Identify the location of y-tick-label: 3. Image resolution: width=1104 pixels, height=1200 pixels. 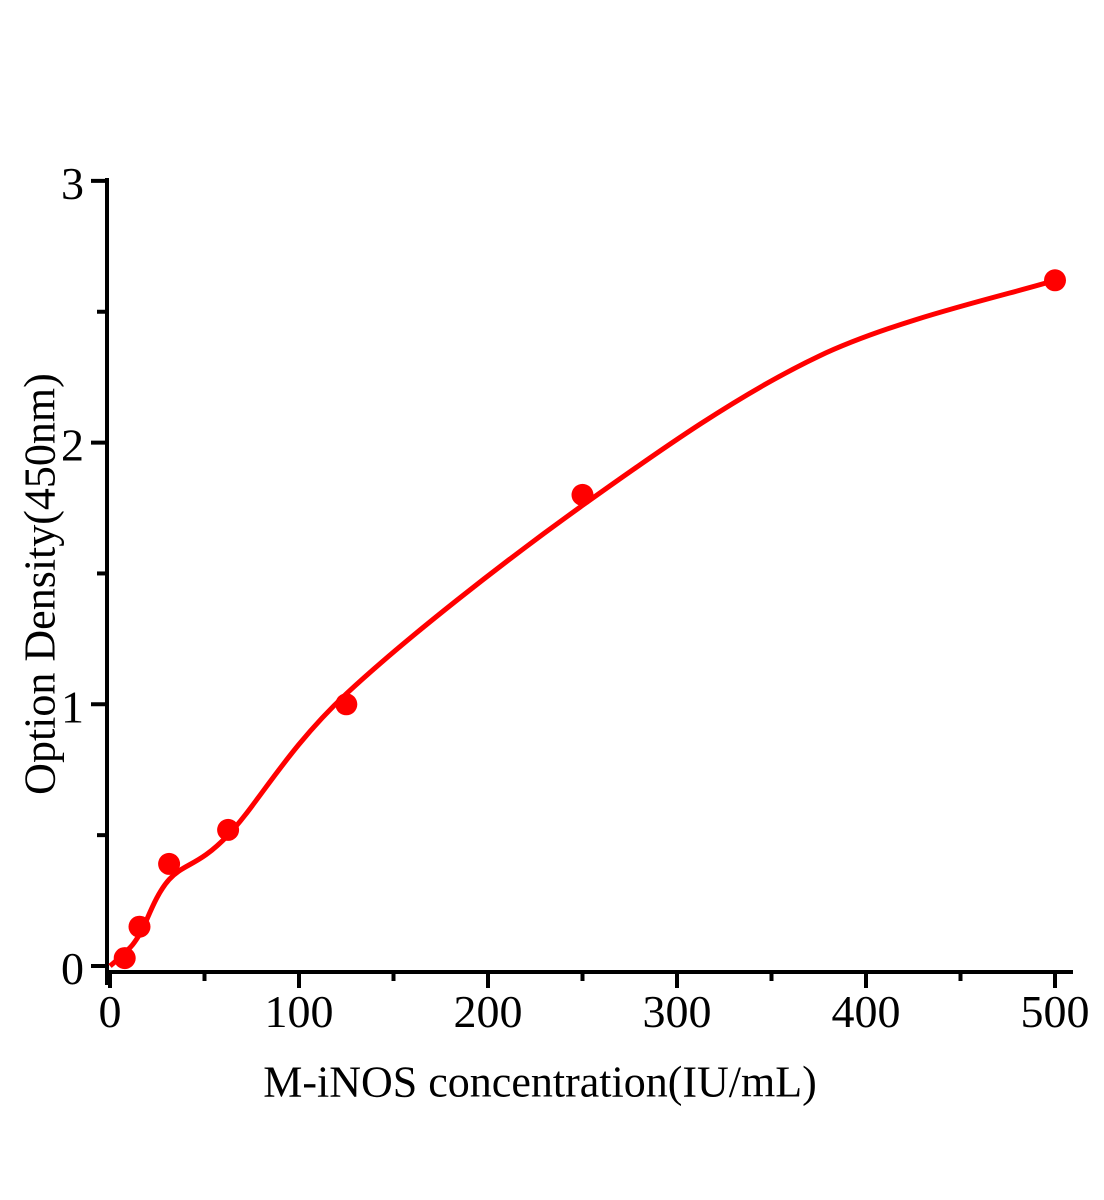
(72, 183).